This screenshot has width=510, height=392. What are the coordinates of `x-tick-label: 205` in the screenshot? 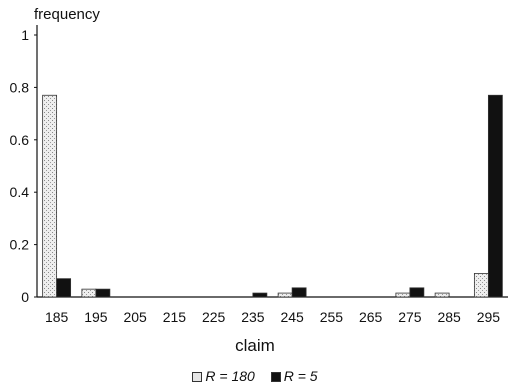 It's located at (135, 317).